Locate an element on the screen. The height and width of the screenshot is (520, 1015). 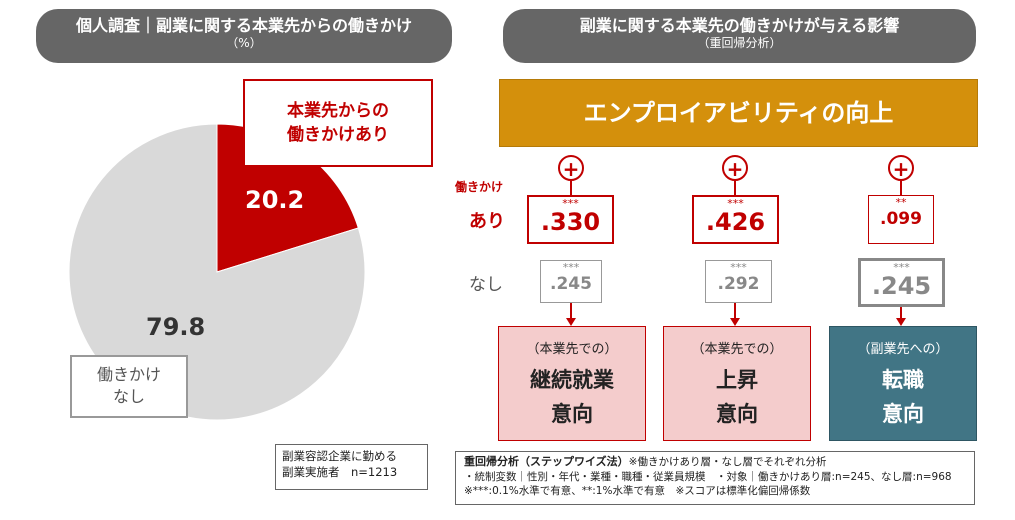
sample-note-line1: 副業容認企業に勤める is located at coordinates (339, 456).